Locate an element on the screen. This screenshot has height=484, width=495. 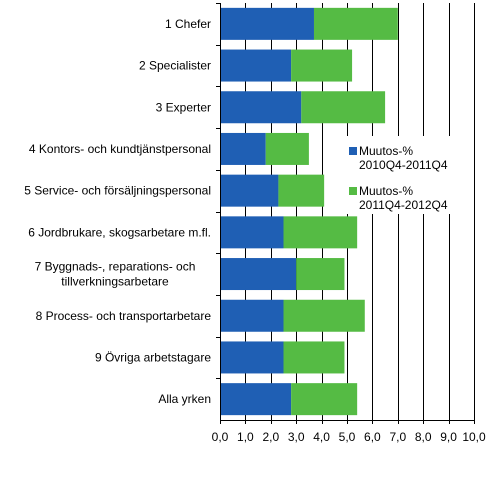
category-label: Alla yrken is located at coordinates (184, 399).